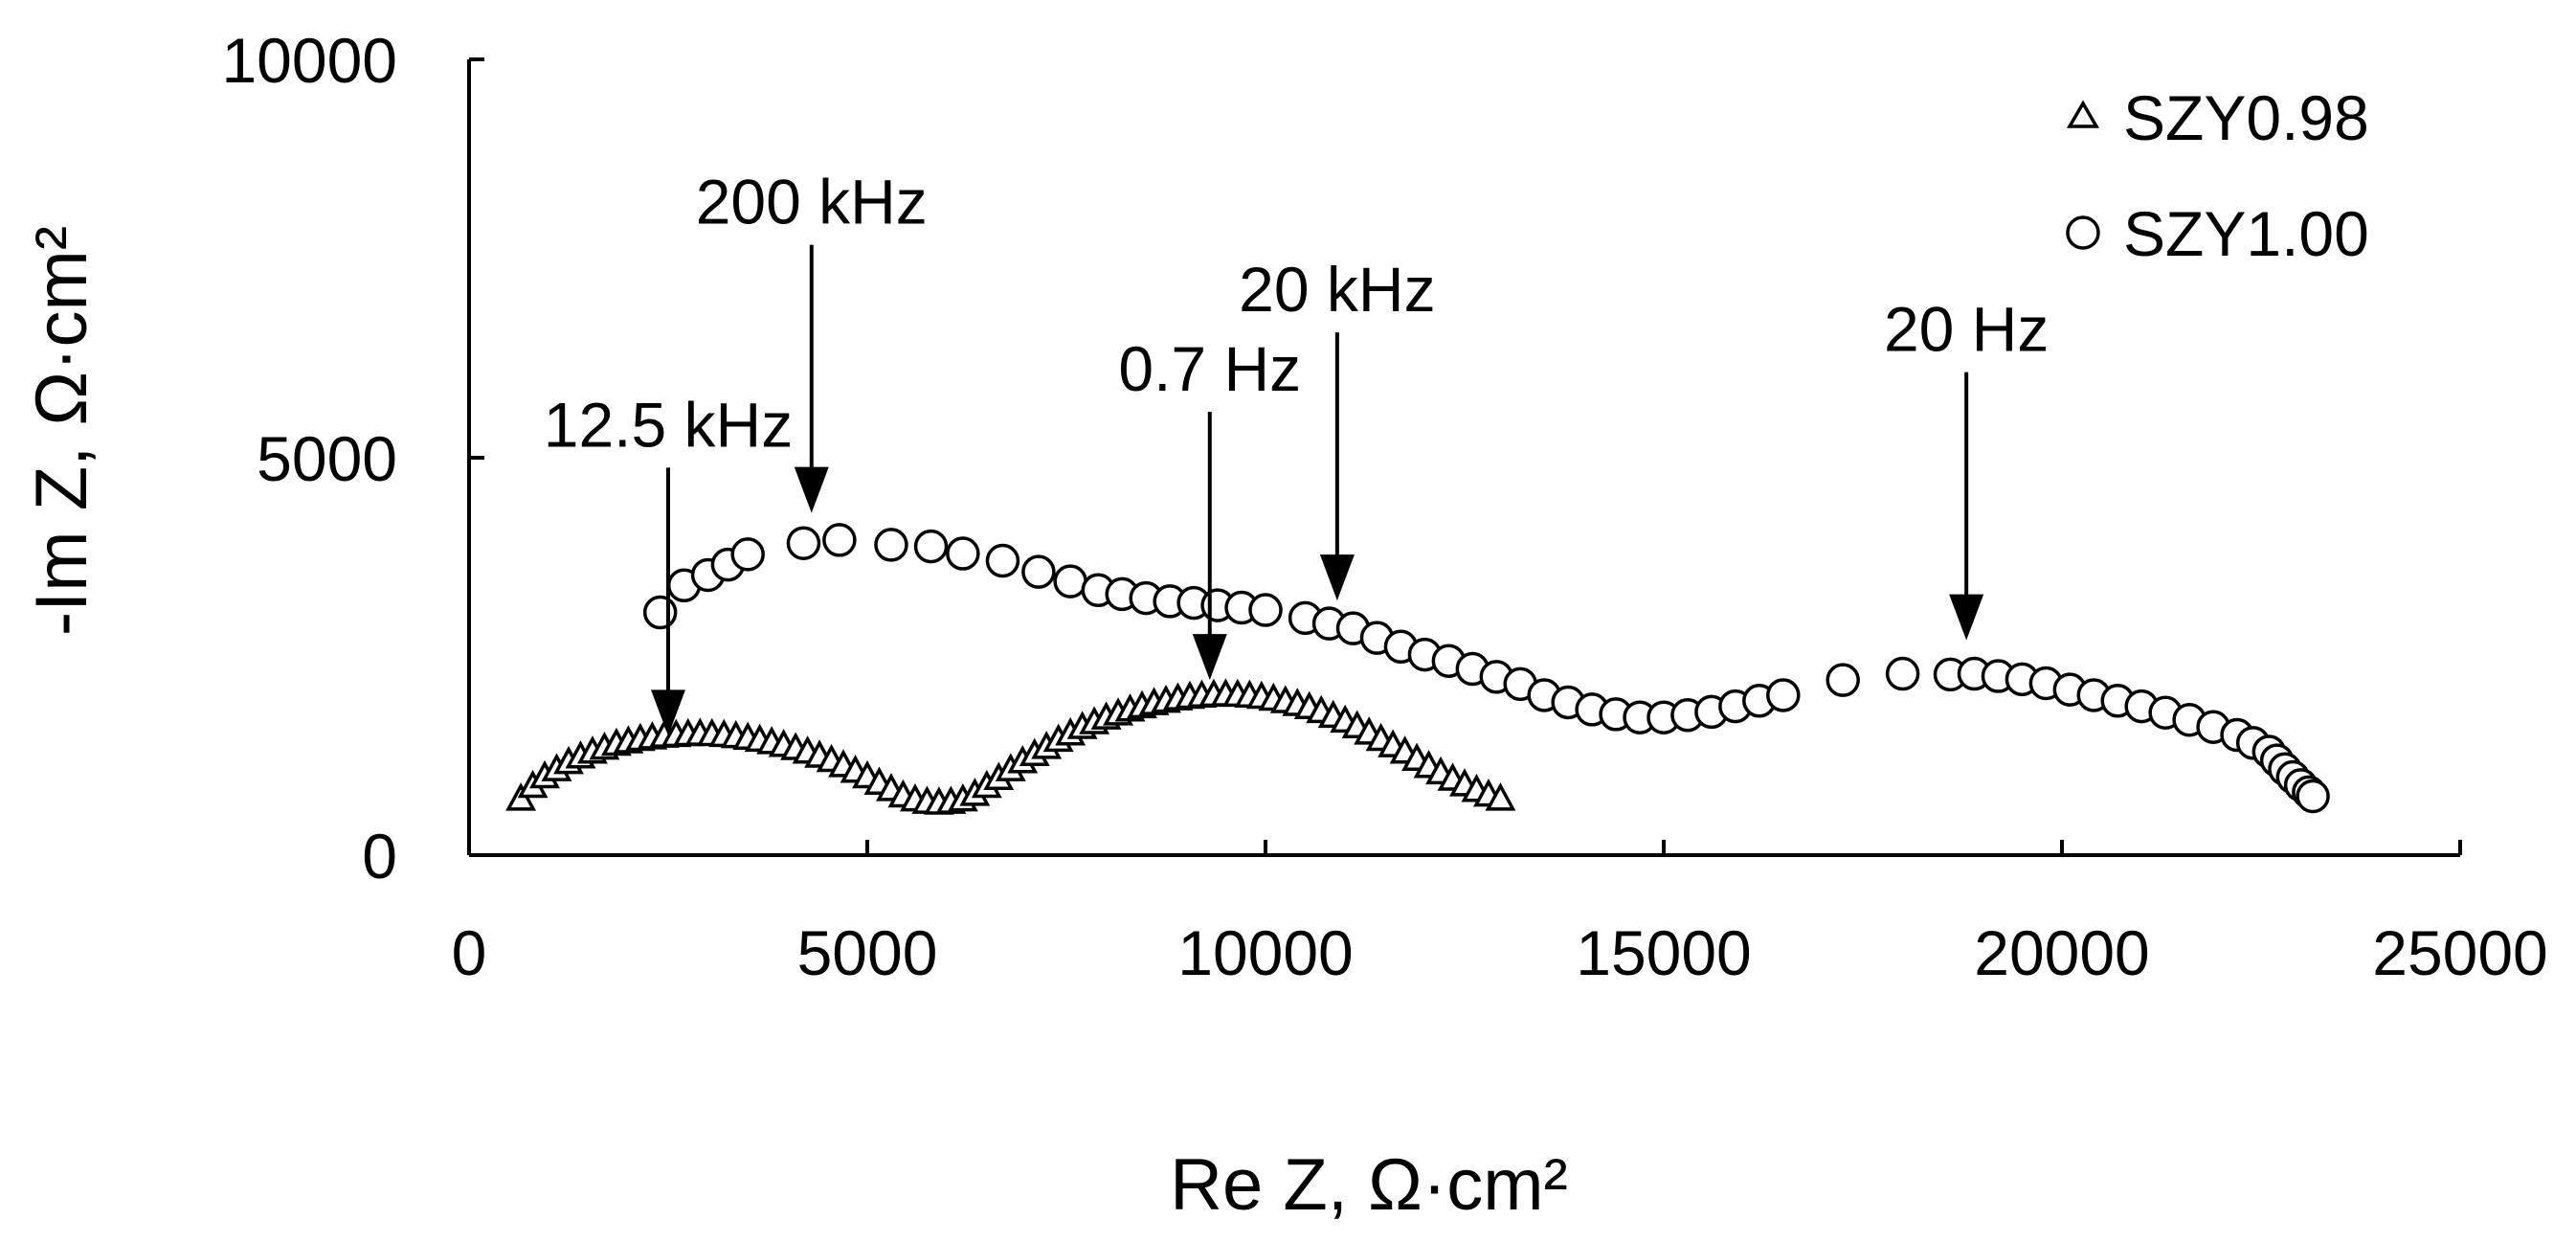 This screenshot has width=2576, height=1242. What do you see at coordinates (380, 856) in the screenshot?
I see `y-tick-label: 0` at bounding box center [380, 856].